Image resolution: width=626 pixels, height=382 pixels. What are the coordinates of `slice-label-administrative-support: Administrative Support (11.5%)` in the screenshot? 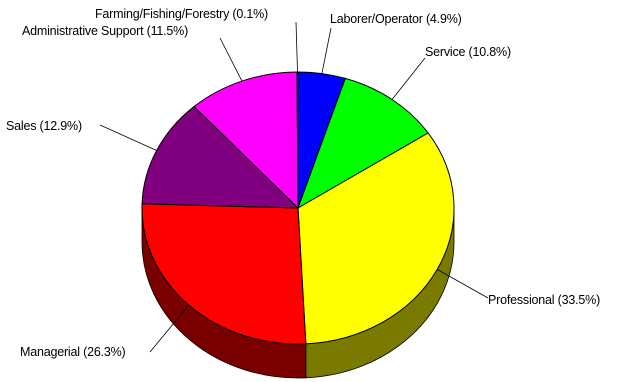 It's located at (105, 31).